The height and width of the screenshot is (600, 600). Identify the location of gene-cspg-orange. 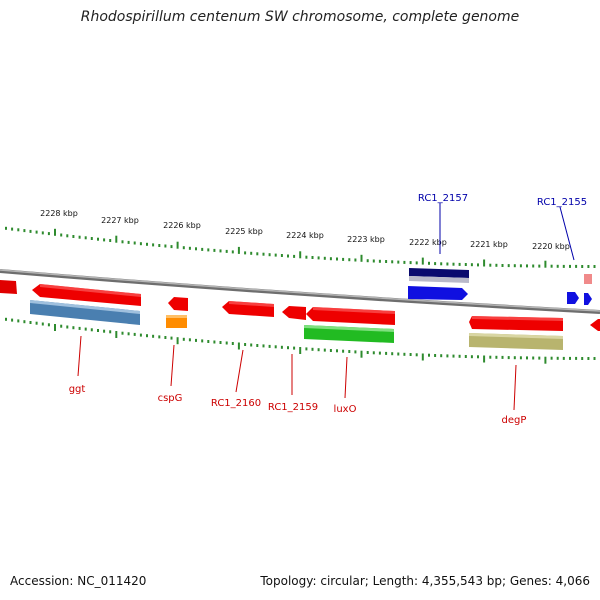
(176, 321).